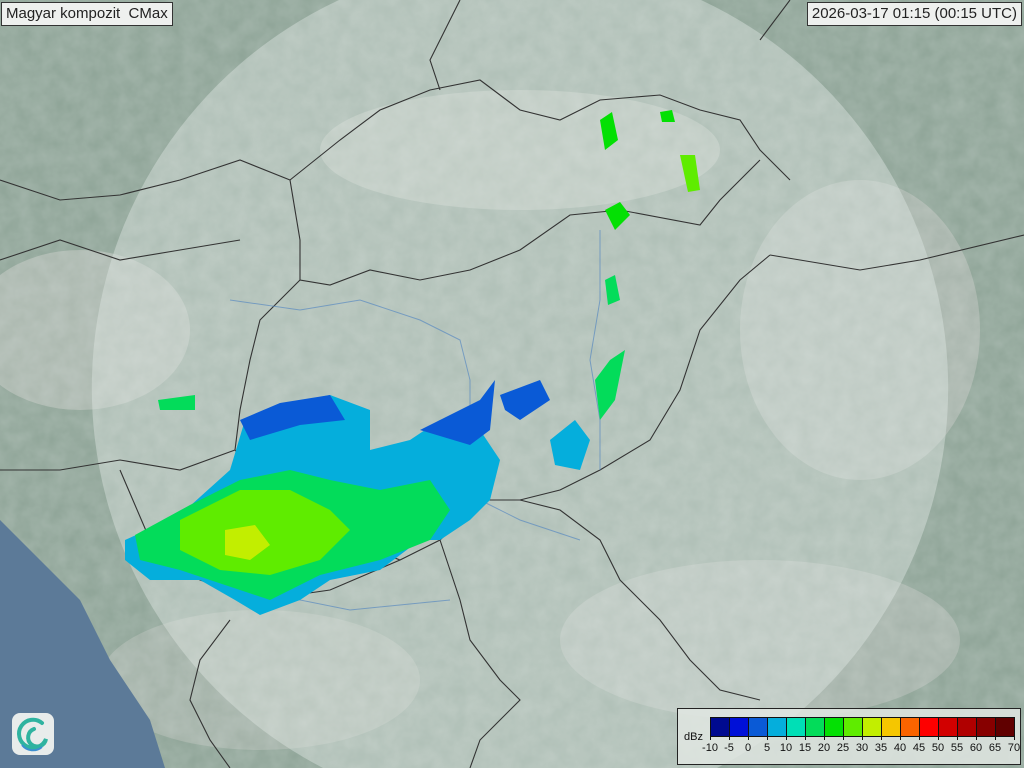 This screenshot has width=1024, height=768. I want to click on legend-tick-label: 65, so click(995, 745).